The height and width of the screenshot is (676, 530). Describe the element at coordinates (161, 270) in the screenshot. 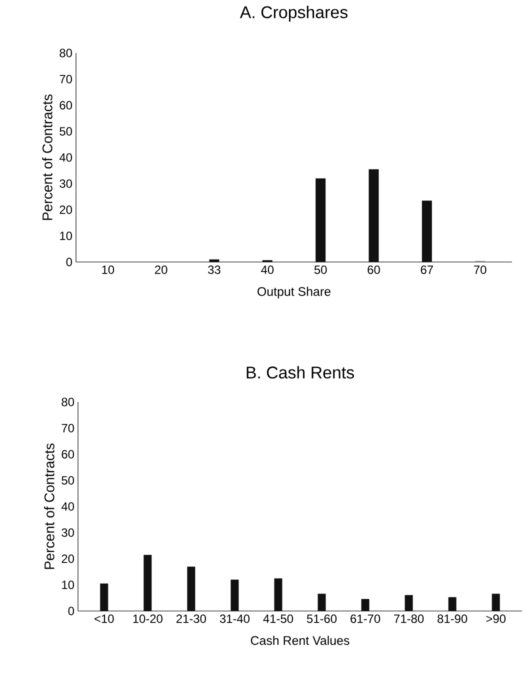

I see `x-tick-label: 20` at that location.